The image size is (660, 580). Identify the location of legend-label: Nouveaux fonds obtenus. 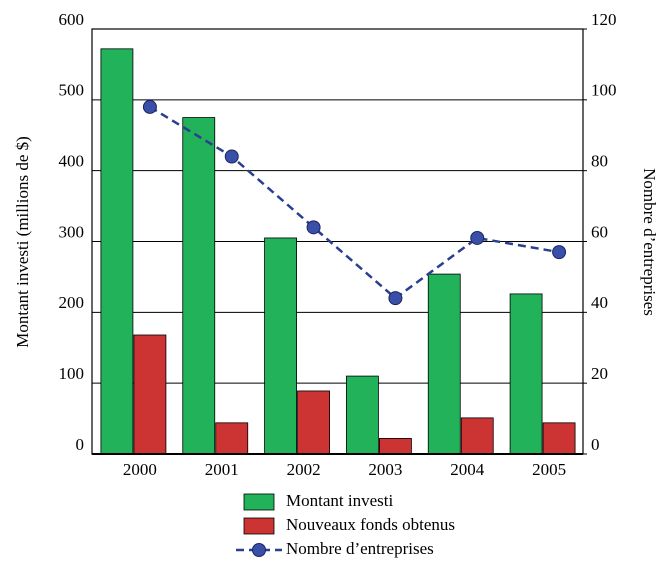
(370, 524).